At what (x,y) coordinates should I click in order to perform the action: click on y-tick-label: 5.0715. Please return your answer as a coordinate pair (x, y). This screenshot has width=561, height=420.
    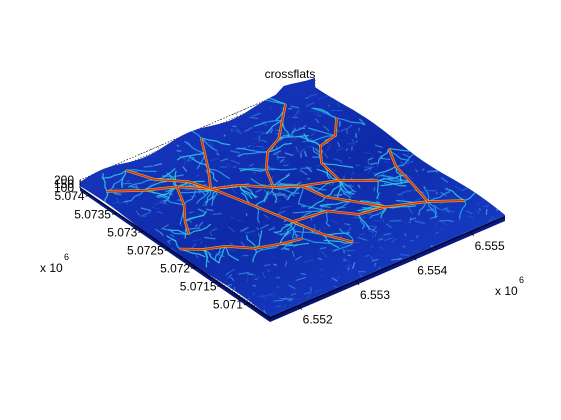
    Looking at the image, I should click on (198, 287).